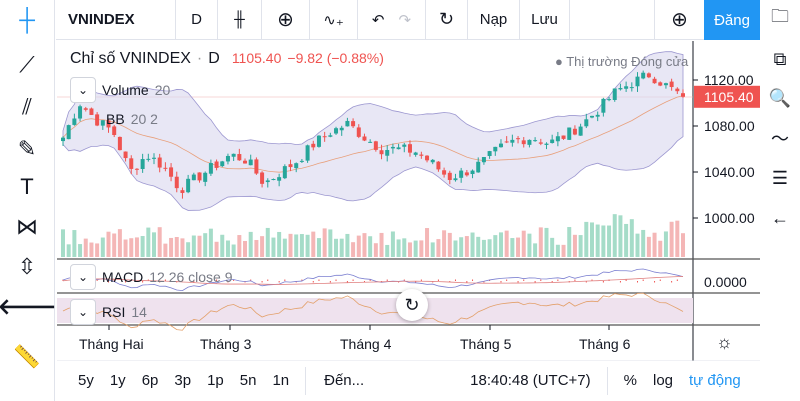 The height and width of the screenshot is (401, 800). I want to click on crosshair-icon: ┼, so click(27, 19).